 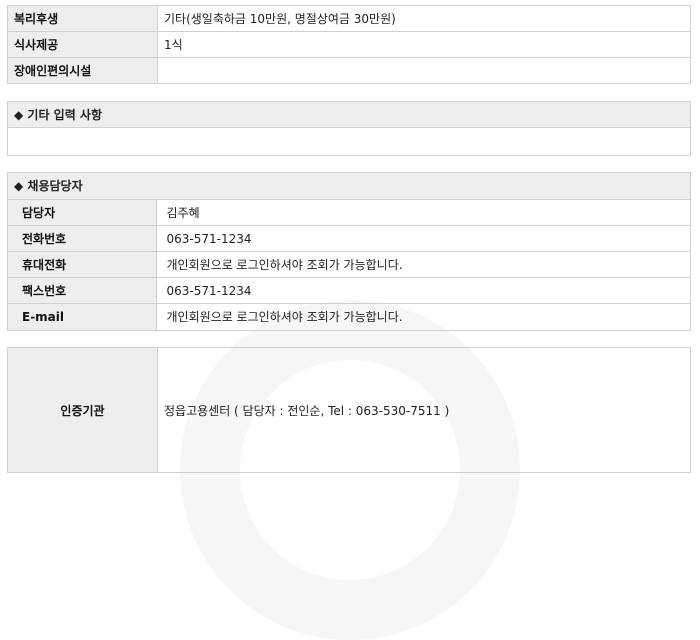 What do you see at coordinates (82, 18) in the screenshot?
I see `row-label: 복리후생` at bounding box center [82, 18].